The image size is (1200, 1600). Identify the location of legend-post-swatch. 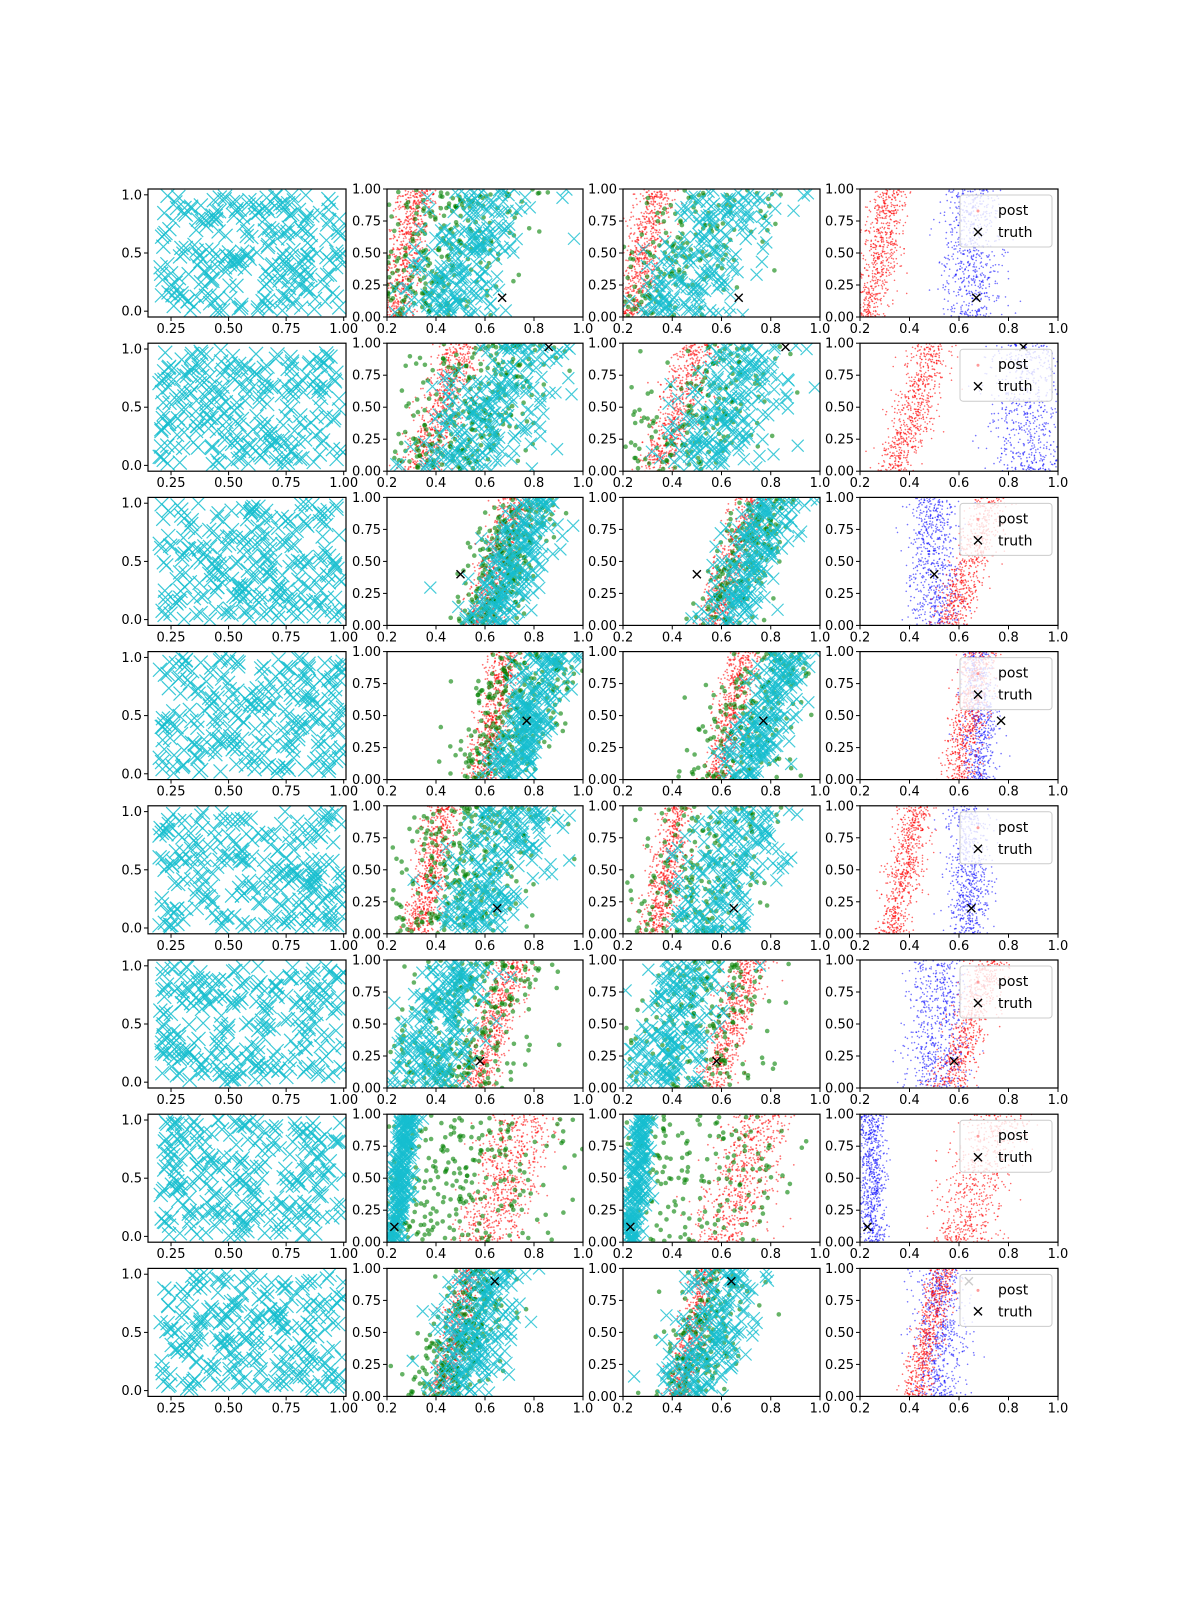
(978, 211).